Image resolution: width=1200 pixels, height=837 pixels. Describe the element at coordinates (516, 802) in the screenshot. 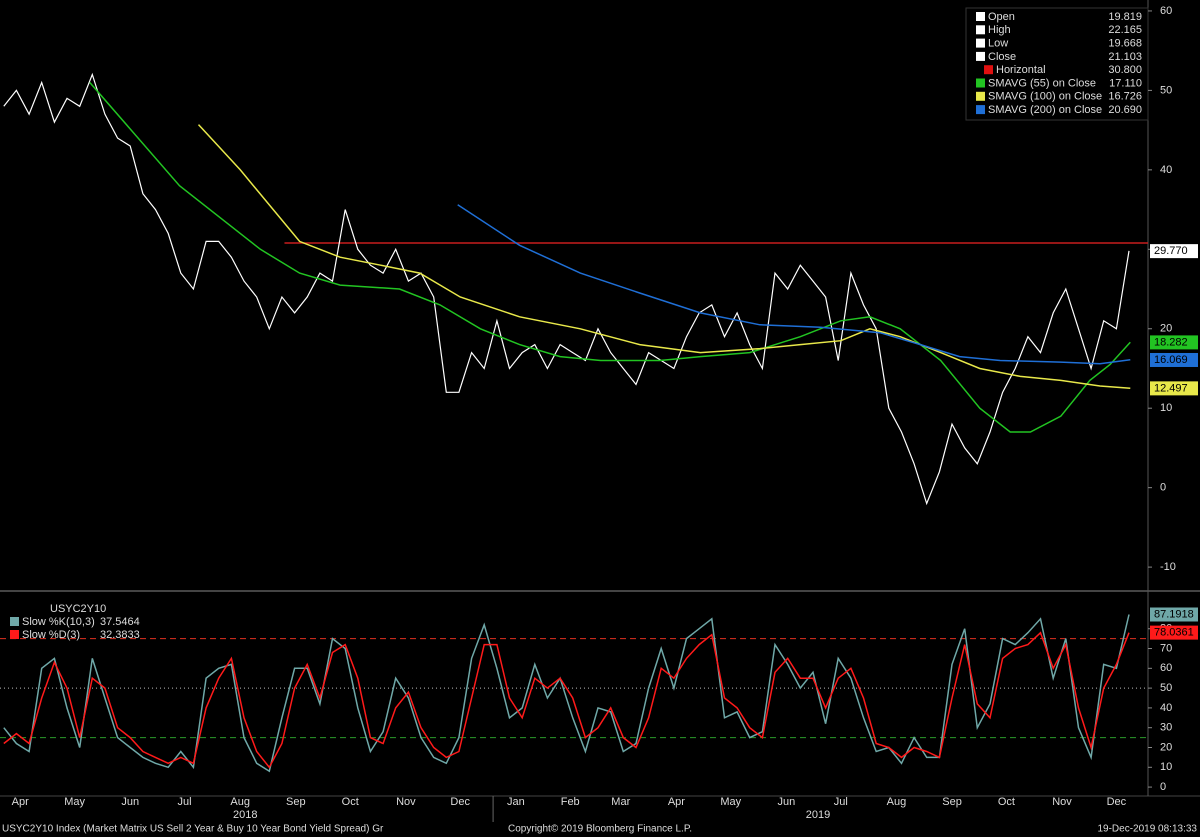

I see `x-tick-label: Jan` at that location.